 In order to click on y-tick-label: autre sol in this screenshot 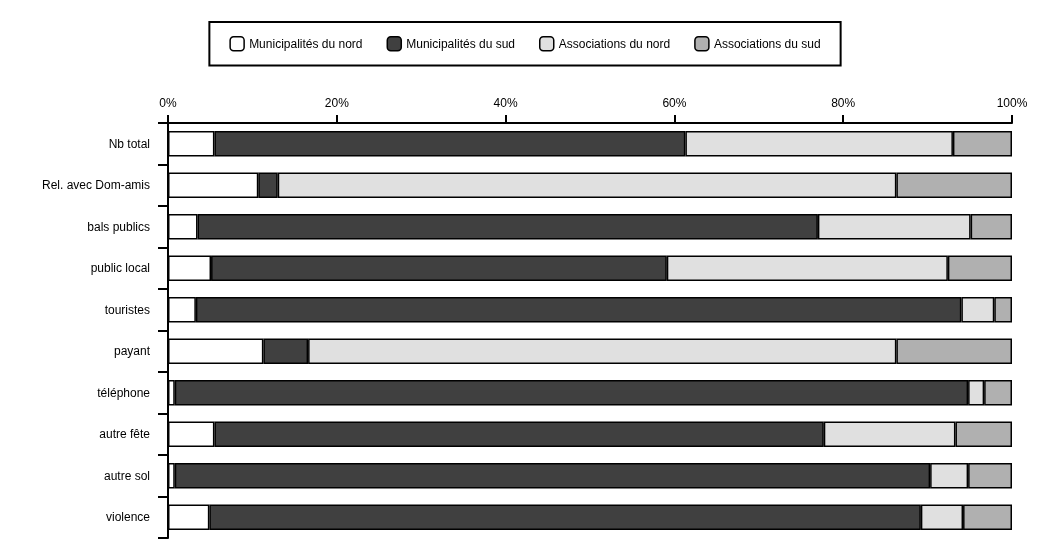, I will do `click(126, 475)`.